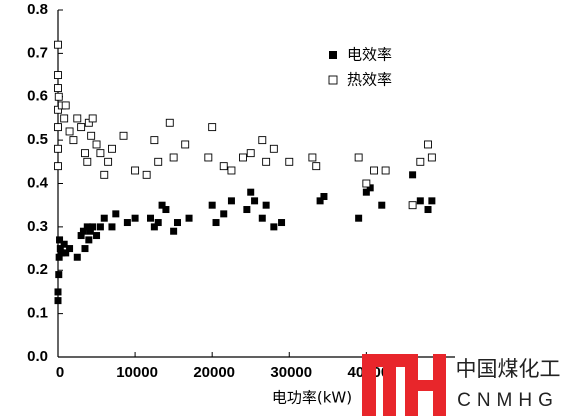 The width and height of the screenshot is (567, 419). Describe the element at coordinates (461, 385) in the screenshot. I see `watermark: 中国煤化工 CNMHG` at that location.